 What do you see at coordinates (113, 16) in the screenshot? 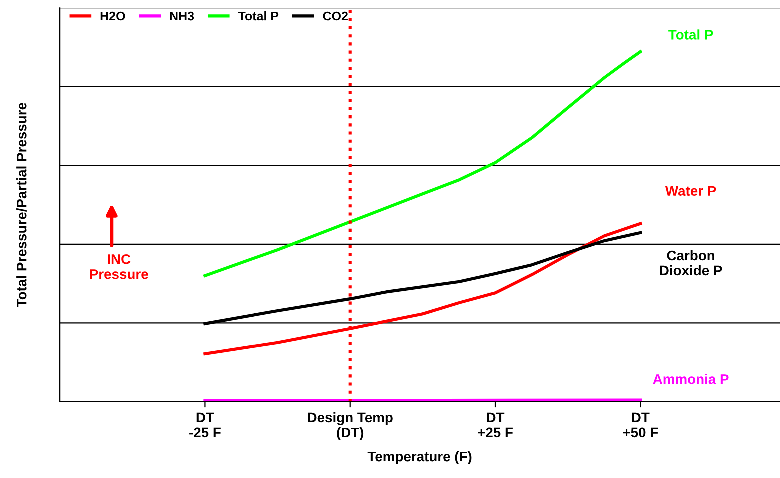
I see `legend-label: H2O` at bounding box center [113, 16].